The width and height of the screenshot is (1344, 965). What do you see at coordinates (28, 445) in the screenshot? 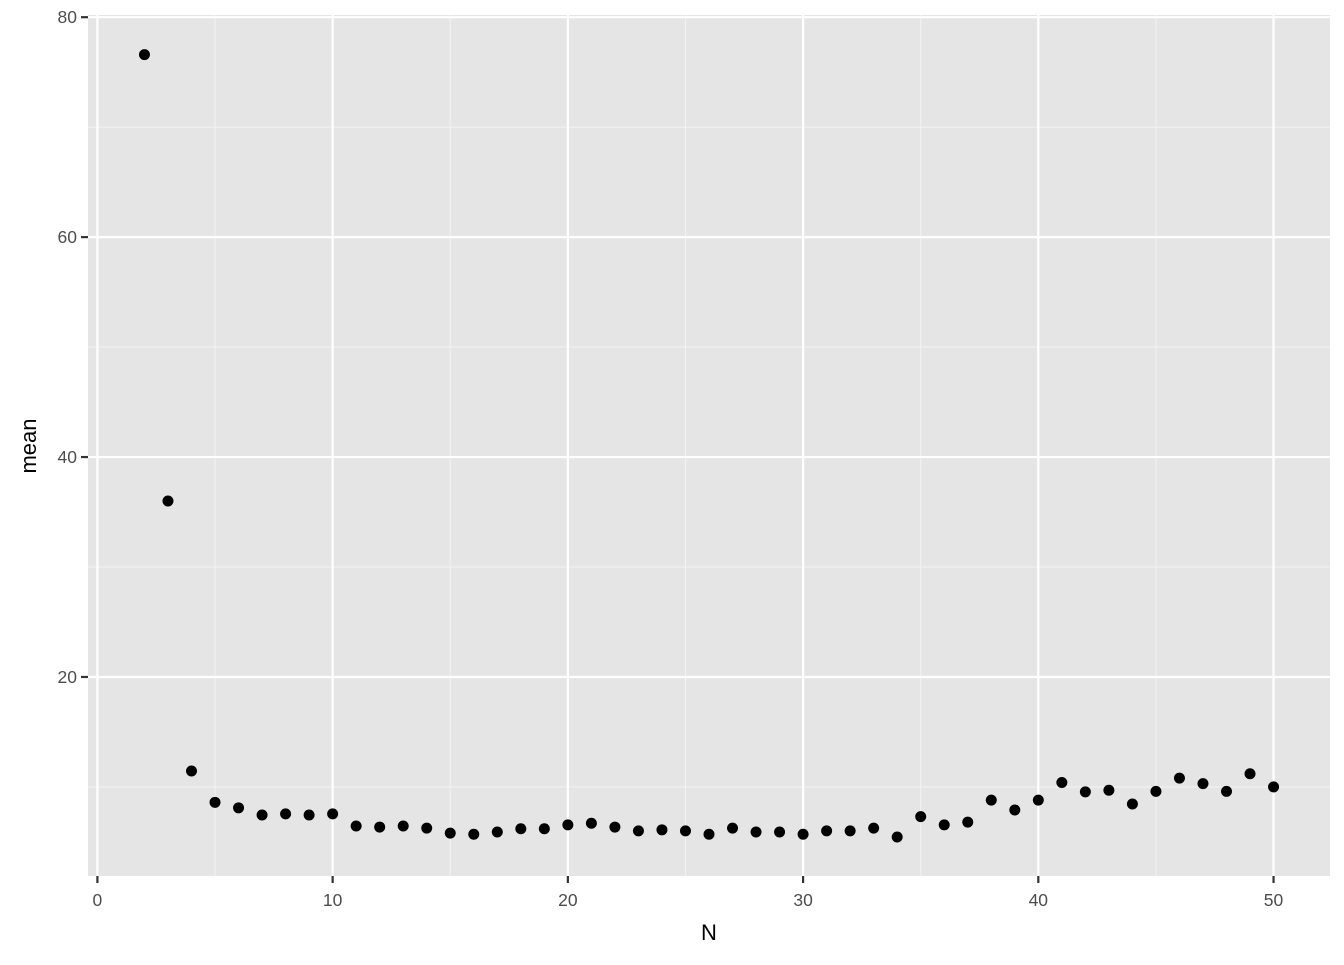
I see `y-axis-label: mean` at bounding box center [28, 445].